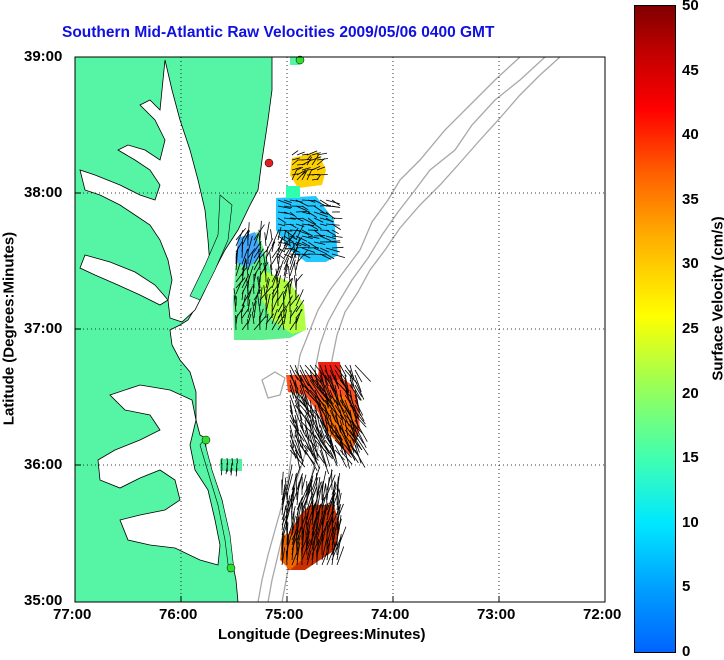  What do you see at coordinates (690, 199) in the screenshot?
I see `colorbar-tick-label: 35` at bounding box center [690, 199].